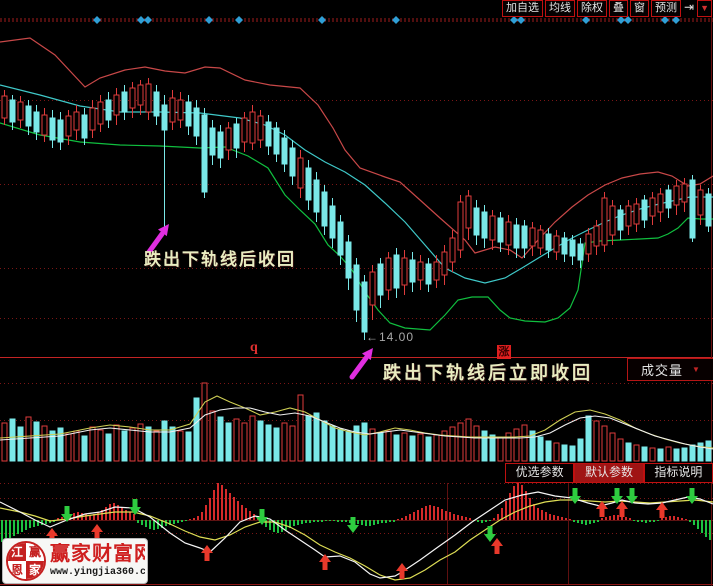  What do you see at coordinates (390, 337) in the screenshot?
I see `low-price-label: ←14.00` at bounding box center [390, 337].